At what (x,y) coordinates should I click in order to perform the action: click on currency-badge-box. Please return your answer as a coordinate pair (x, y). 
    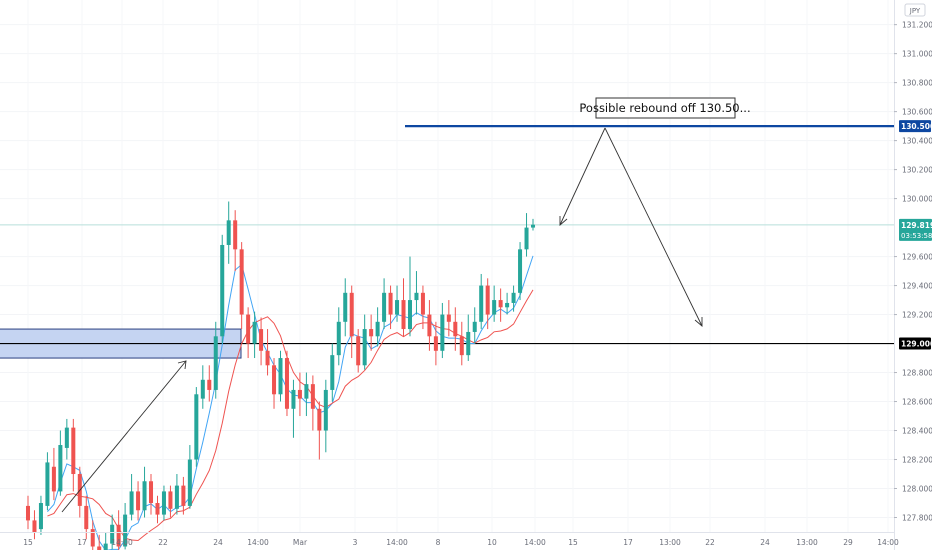
    Looking at the image, I should click on (915, 10).